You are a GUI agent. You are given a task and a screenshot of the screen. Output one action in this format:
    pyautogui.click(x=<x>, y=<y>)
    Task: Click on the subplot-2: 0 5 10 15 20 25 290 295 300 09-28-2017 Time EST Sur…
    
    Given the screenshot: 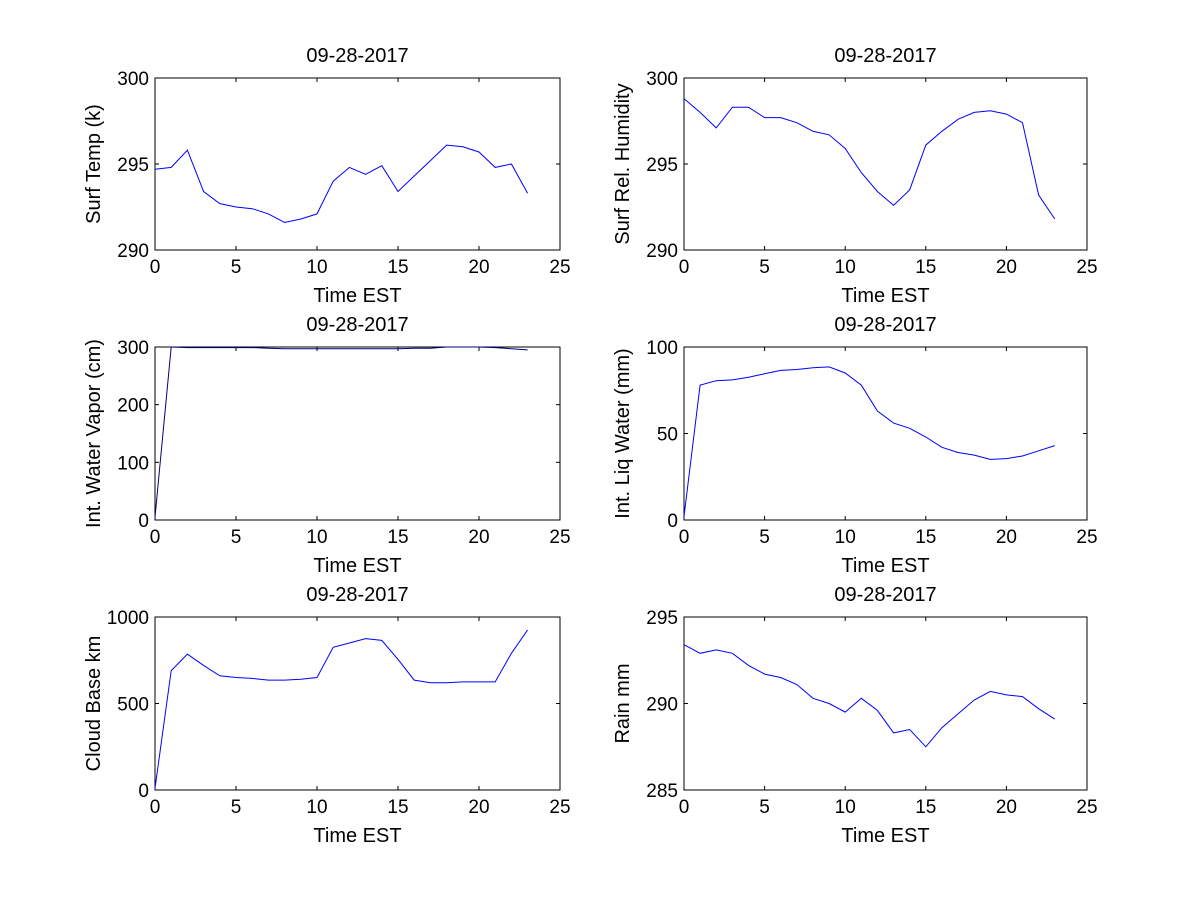 What is the action you would take?
    pyautogui.click(x=855, y=176)
    